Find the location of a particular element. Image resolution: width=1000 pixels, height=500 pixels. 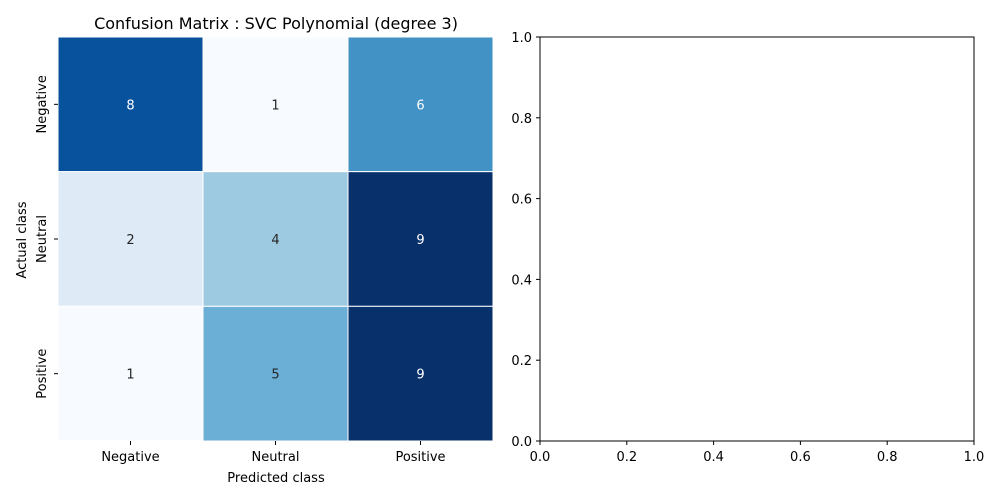

heatmap-cell-r0-c0 is located at coordinates (130, 104).